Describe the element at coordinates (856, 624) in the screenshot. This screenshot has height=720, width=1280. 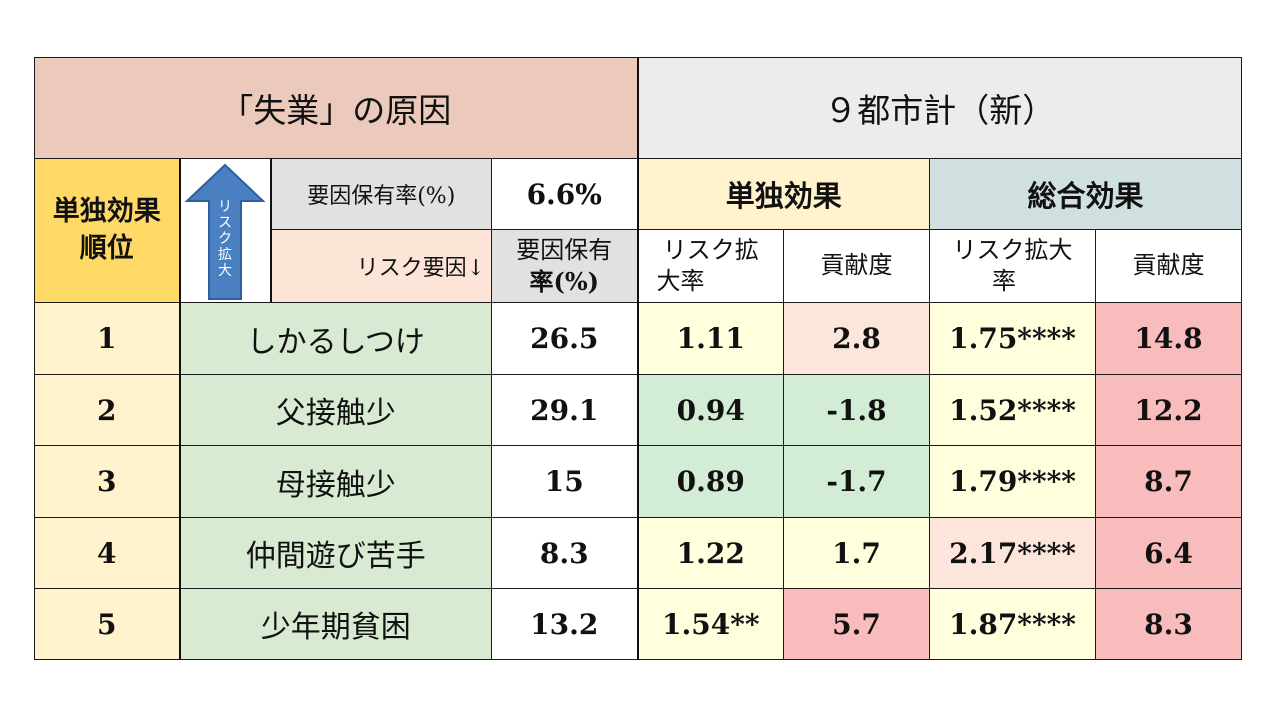
I see `single-contrib-cell: 5.7` at that location.